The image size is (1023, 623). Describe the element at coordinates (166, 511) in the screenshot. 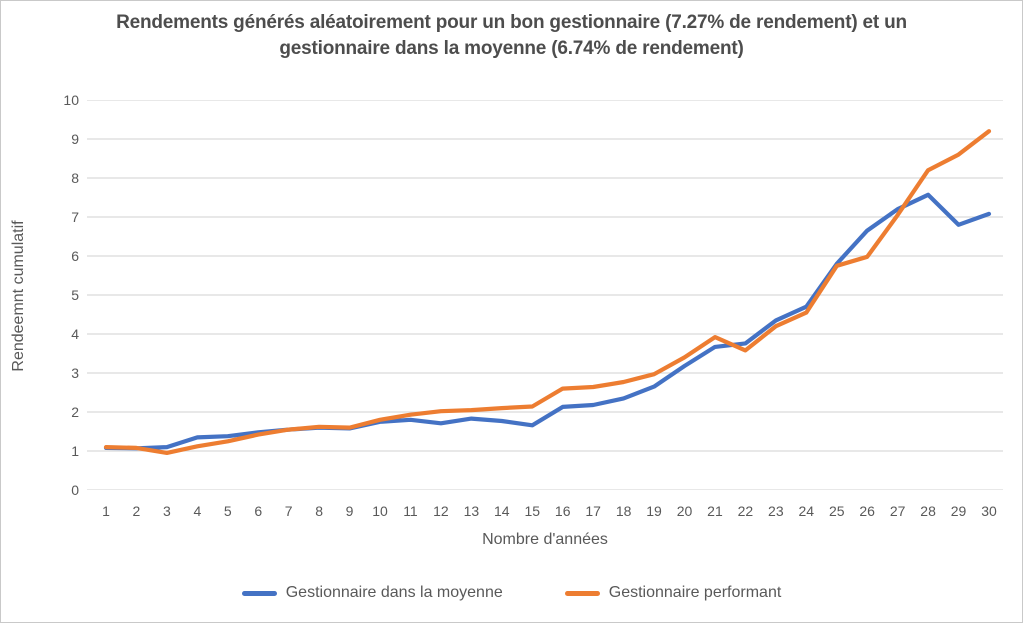

I see `x-tick-label: 3` at that location.